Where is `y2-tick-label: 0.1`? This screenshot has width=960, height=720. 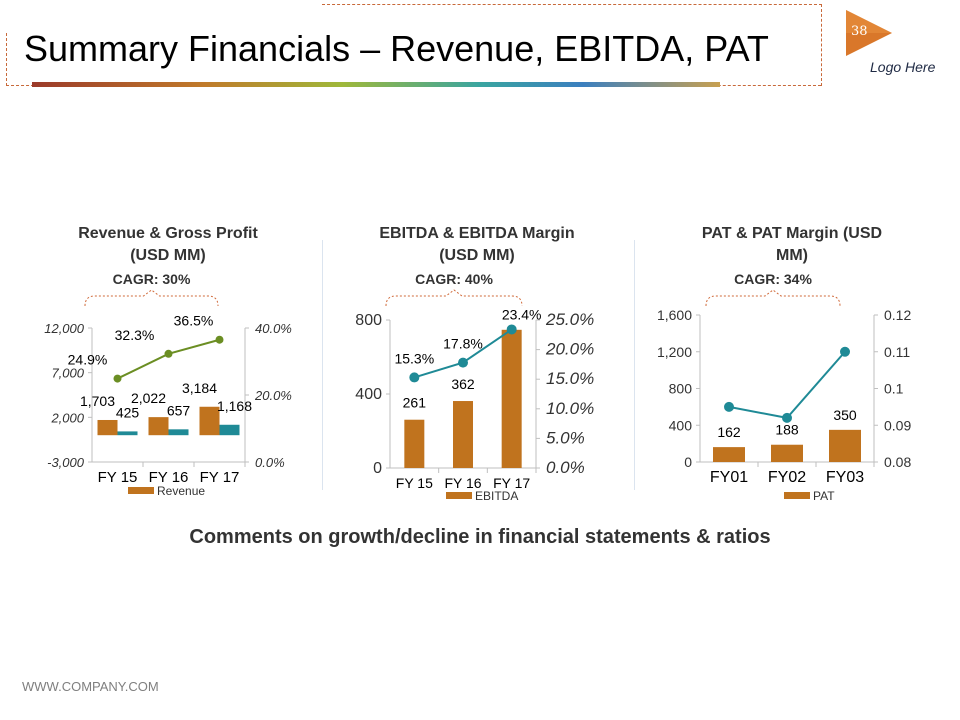 y2-tick-label: 0.1 is located at coordinates (894, 389).